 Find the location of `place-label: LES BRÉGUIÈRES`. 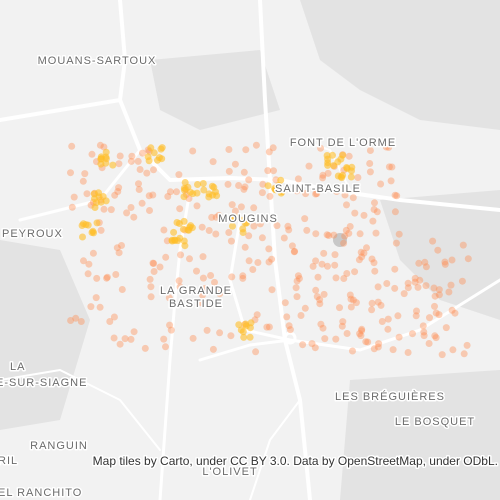

place-label: LES BRÉGUIÈRES is located at coordinates (390, 396).